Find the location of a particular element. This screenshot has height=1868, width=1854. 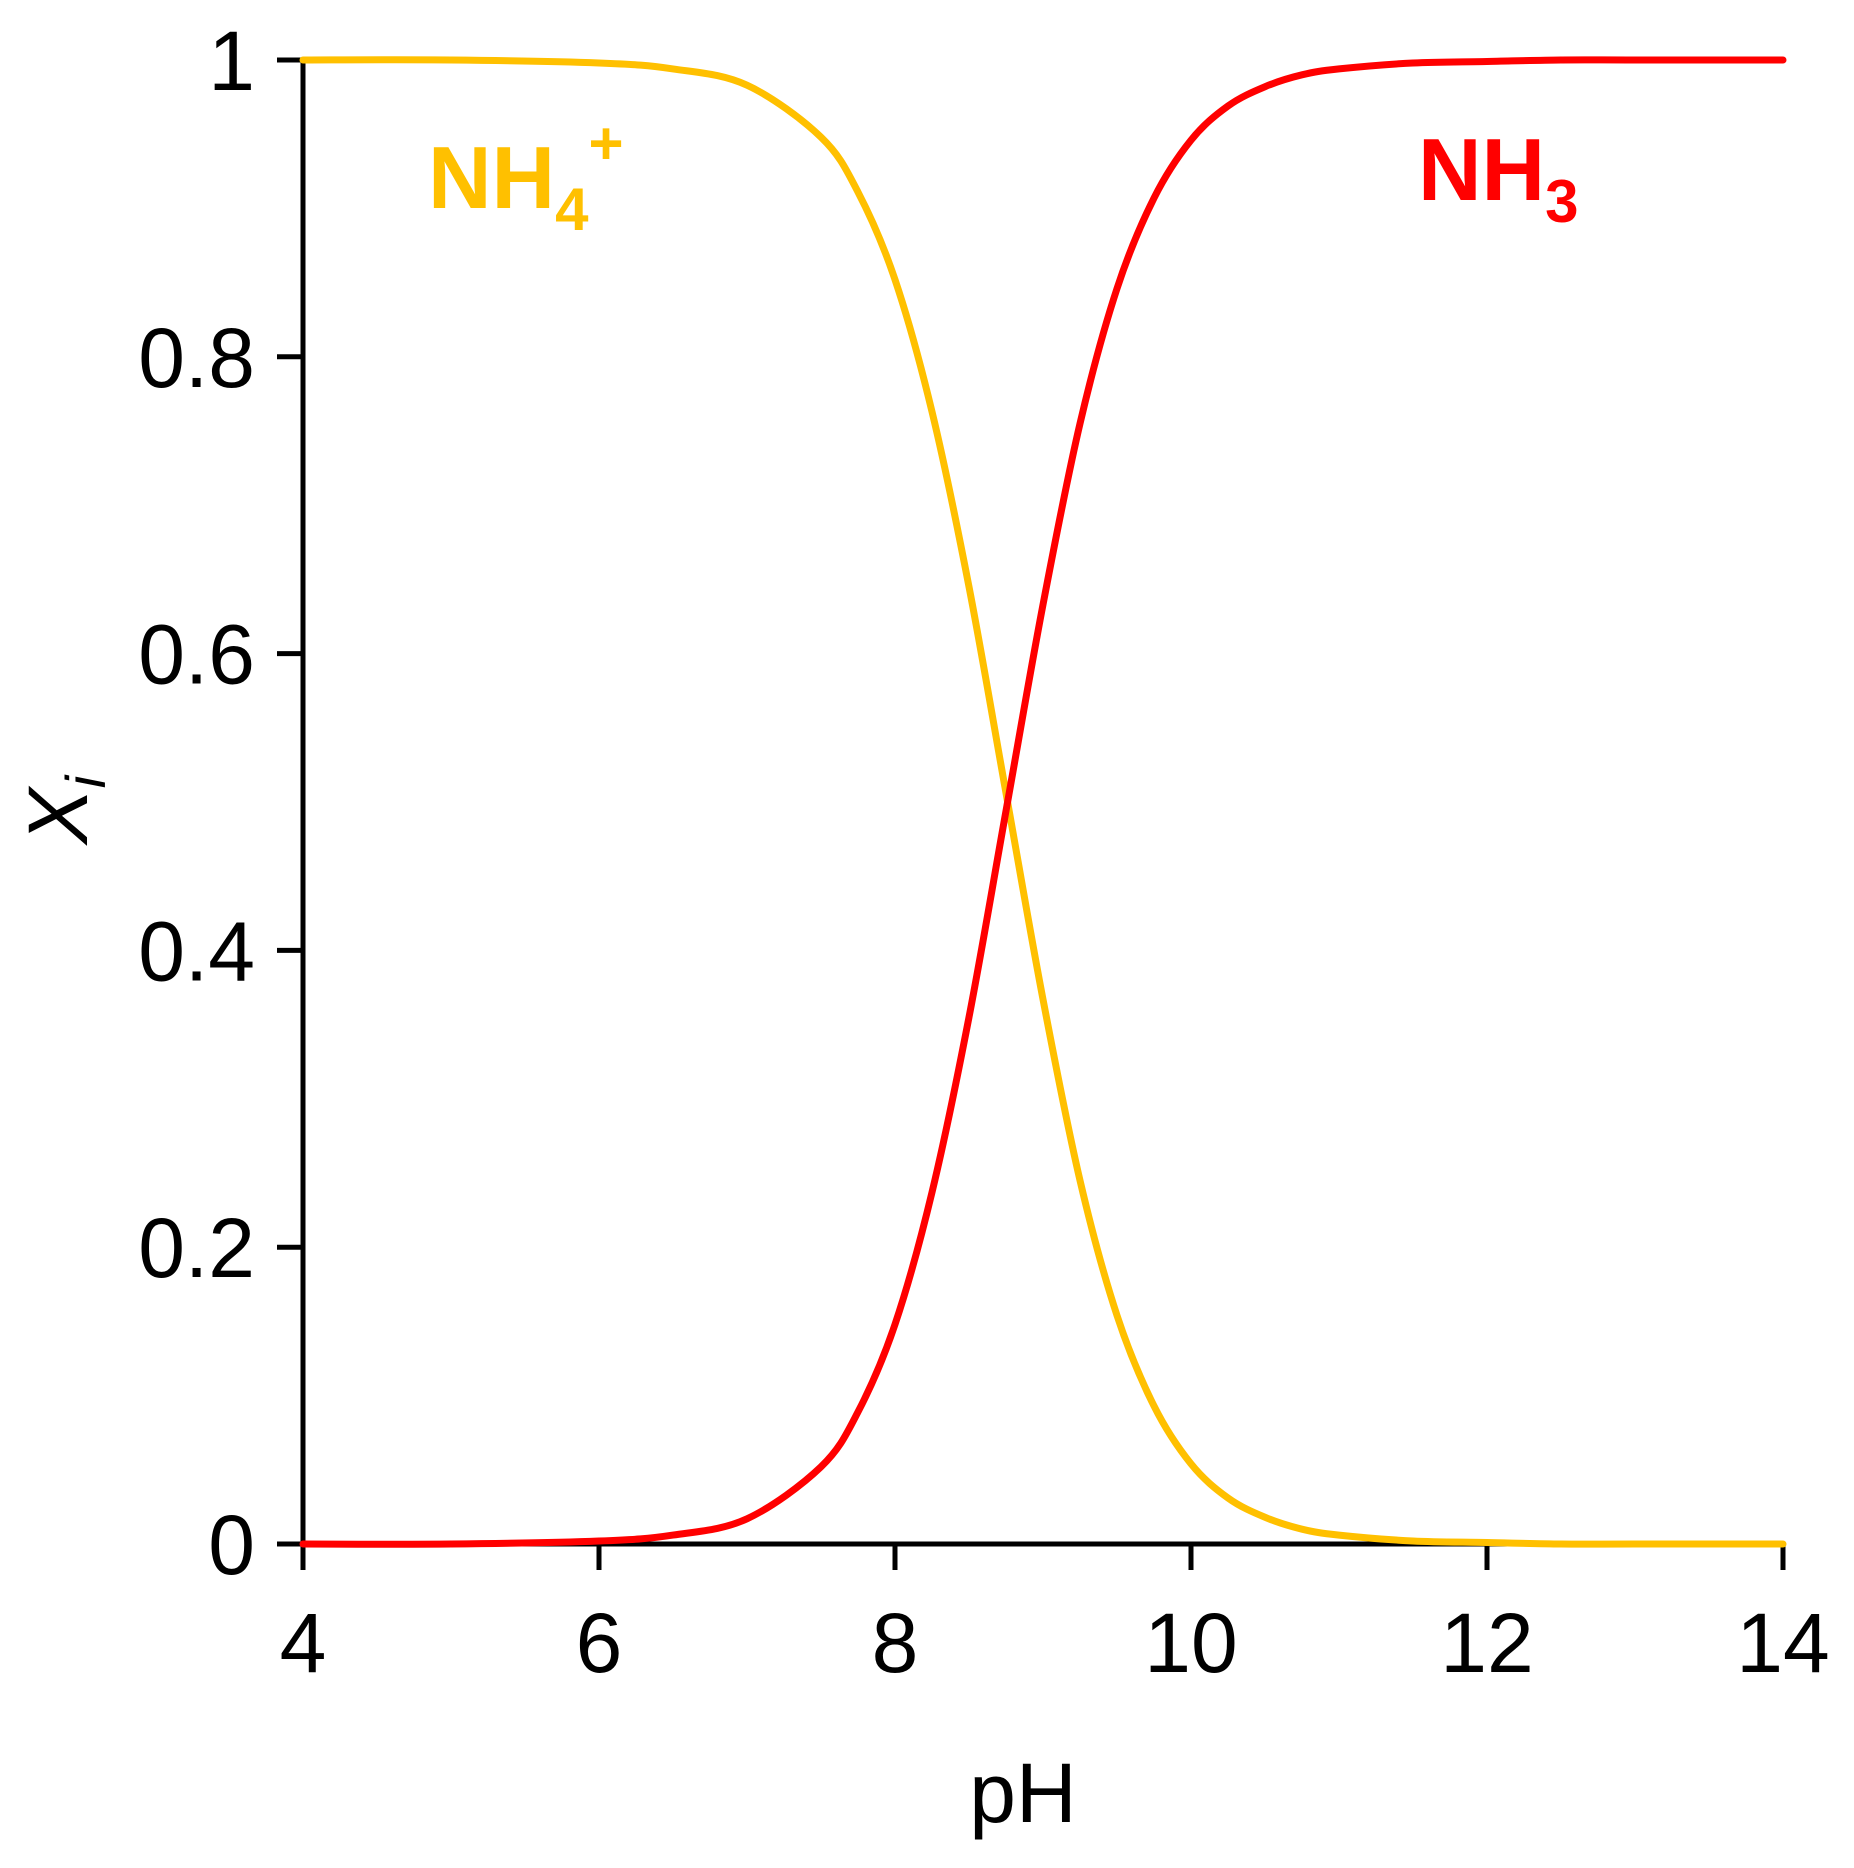

series-label-nh4-base: NH is located at coordinates (491, 177).